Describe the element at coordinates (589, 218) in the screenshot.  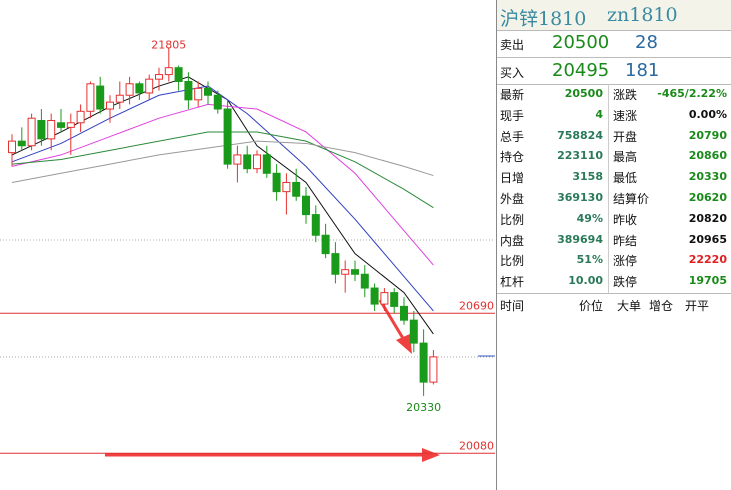
I see `quote-value: 49%` at that location.